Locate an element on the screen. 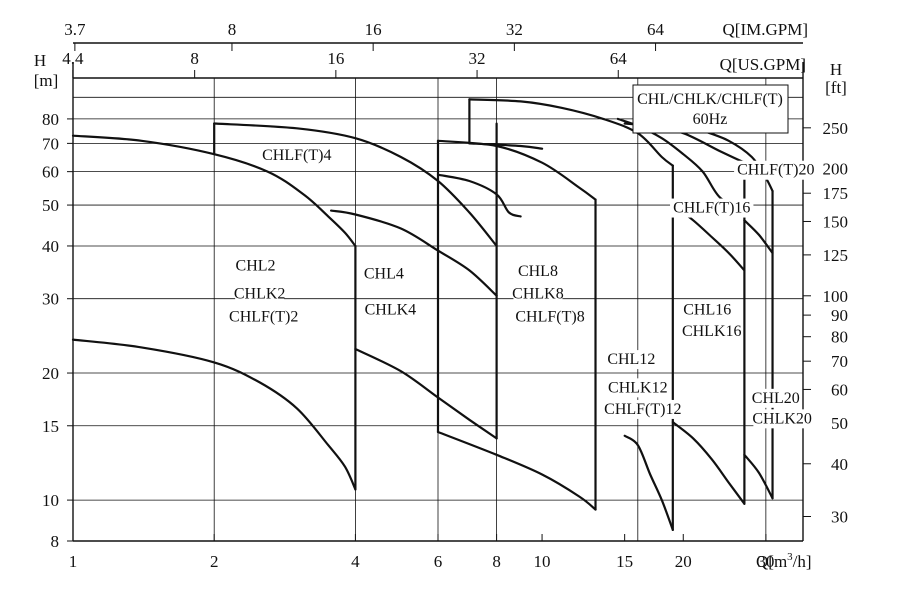  series-label: CHLF(T)12 is located at coordinates (642, 409).